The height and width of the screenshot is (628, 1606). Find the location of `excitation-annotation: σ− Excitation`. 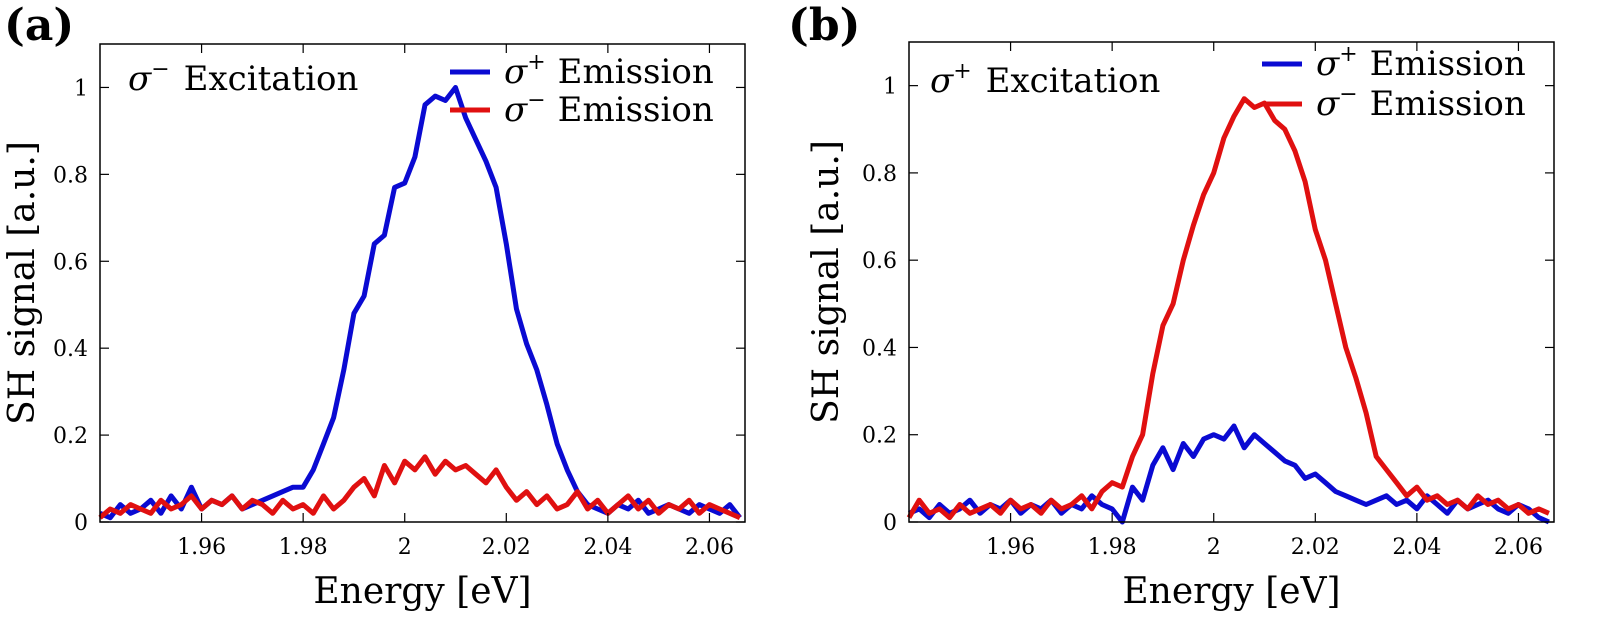

excitation-annotation: σ− Excitation is located at coordinates (243, 78).